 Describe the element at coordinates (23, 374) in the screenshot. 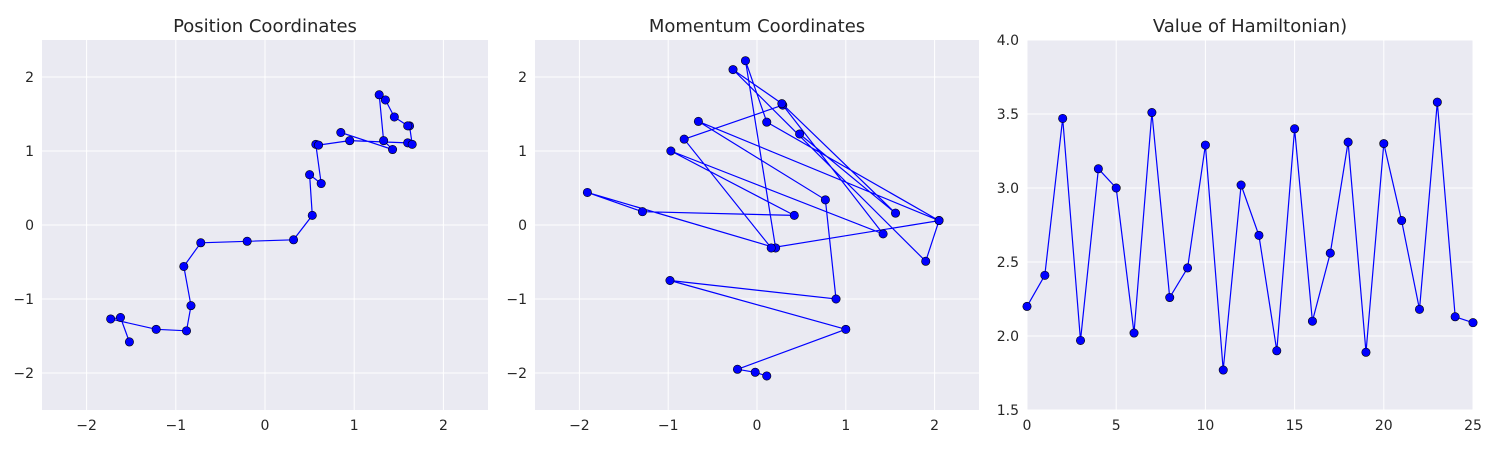

I see `y-tick-label: −2` at that location.